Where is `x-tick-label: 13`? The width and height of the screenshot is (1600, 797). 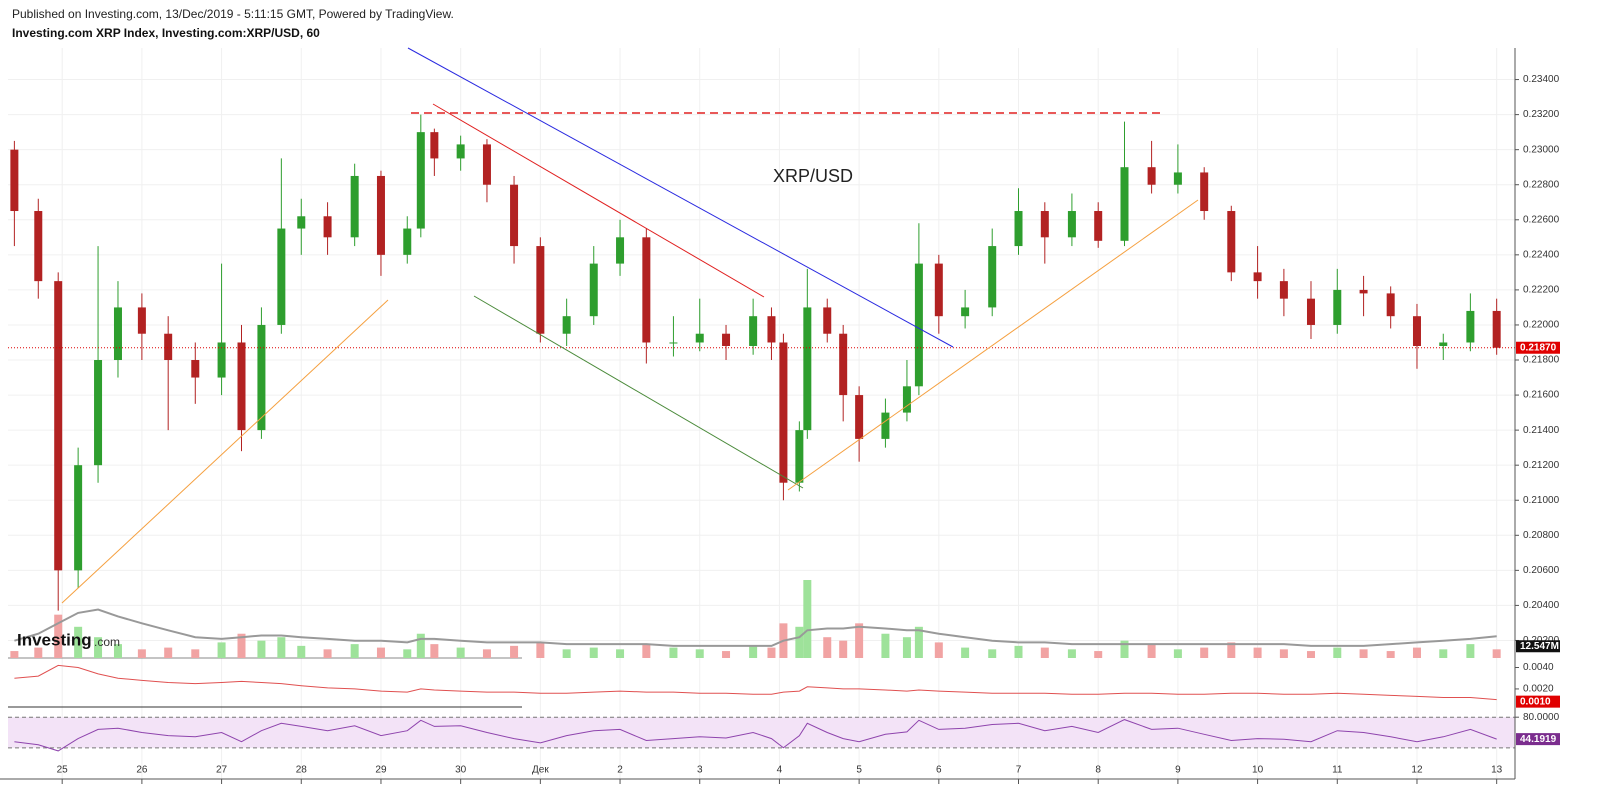 x-tick-label: 13 is located at coordinates (1497, 770).